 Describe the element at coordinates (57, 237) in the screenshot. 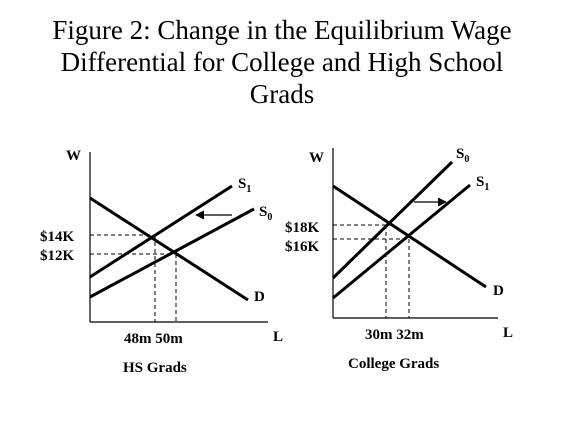

I see `hs-wage-high-label: $14K` at that location.